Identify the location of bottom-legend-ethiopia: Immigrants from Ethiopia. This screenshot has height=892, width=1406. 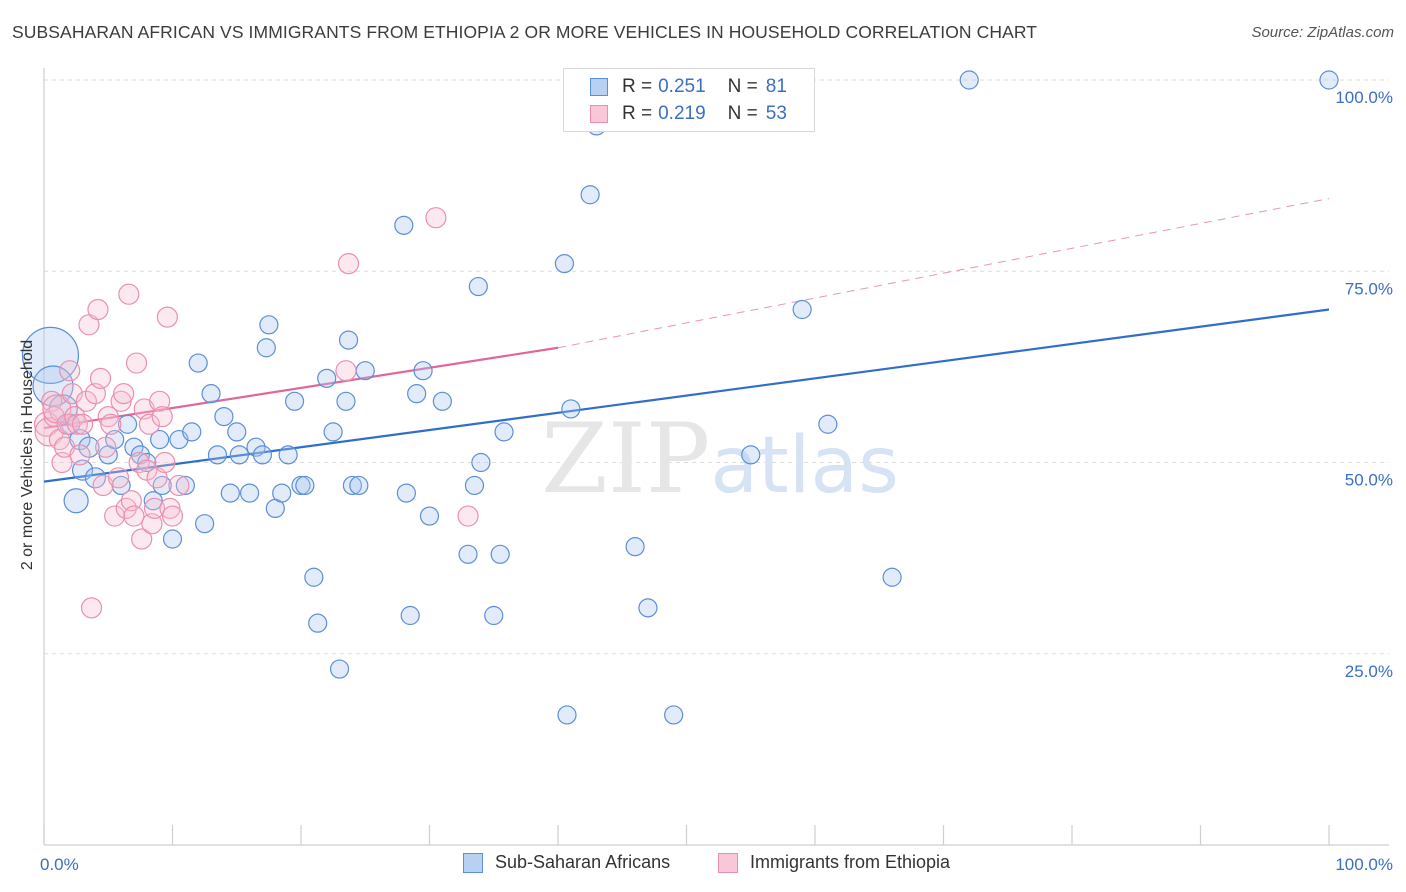
(834, 862).